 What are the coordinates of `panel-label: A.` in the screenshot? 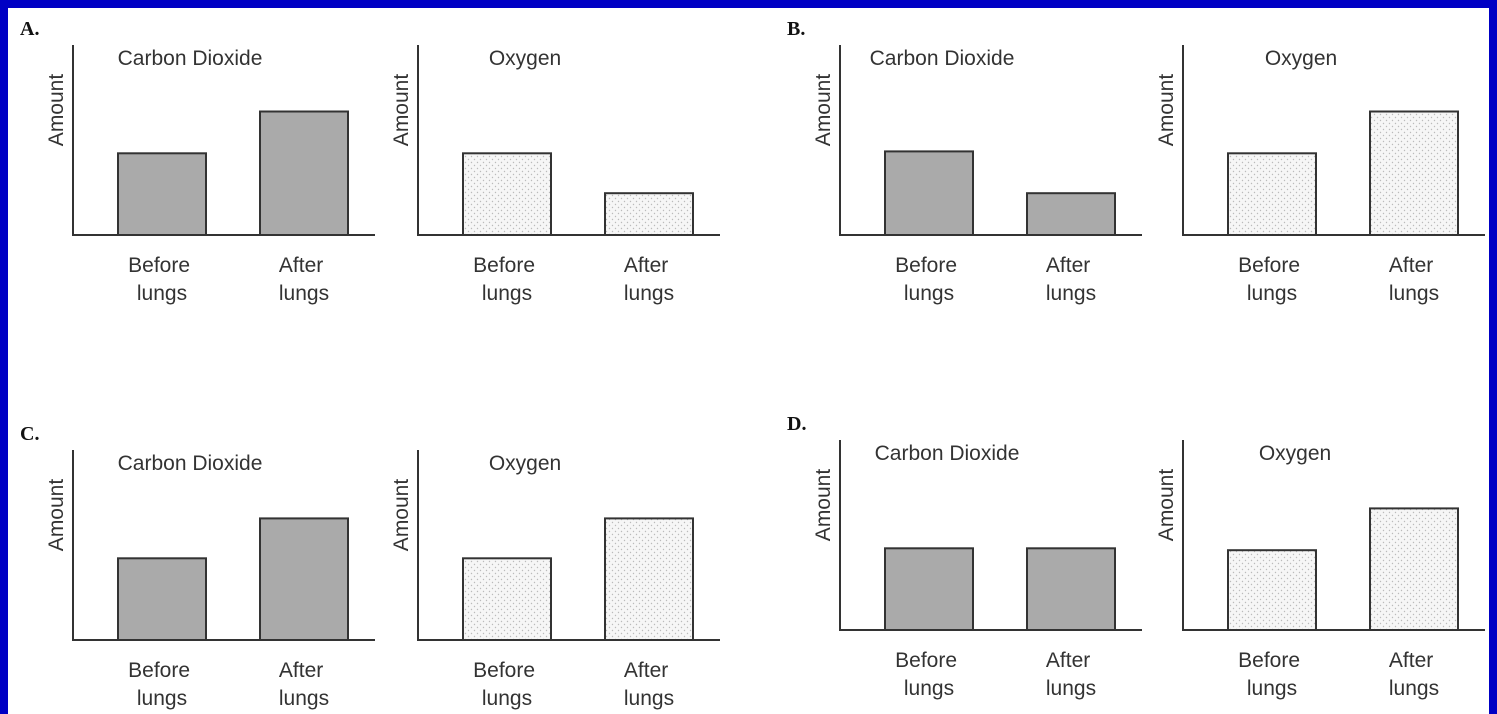 It's located at (29, 29).